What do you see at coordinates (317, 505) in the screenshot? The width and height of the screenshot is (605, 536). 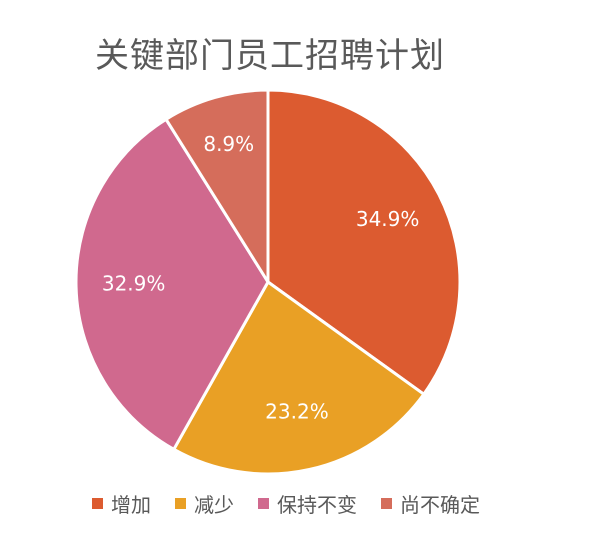 I see `legend-label: 保持不变` at bounding box center [317, 505].